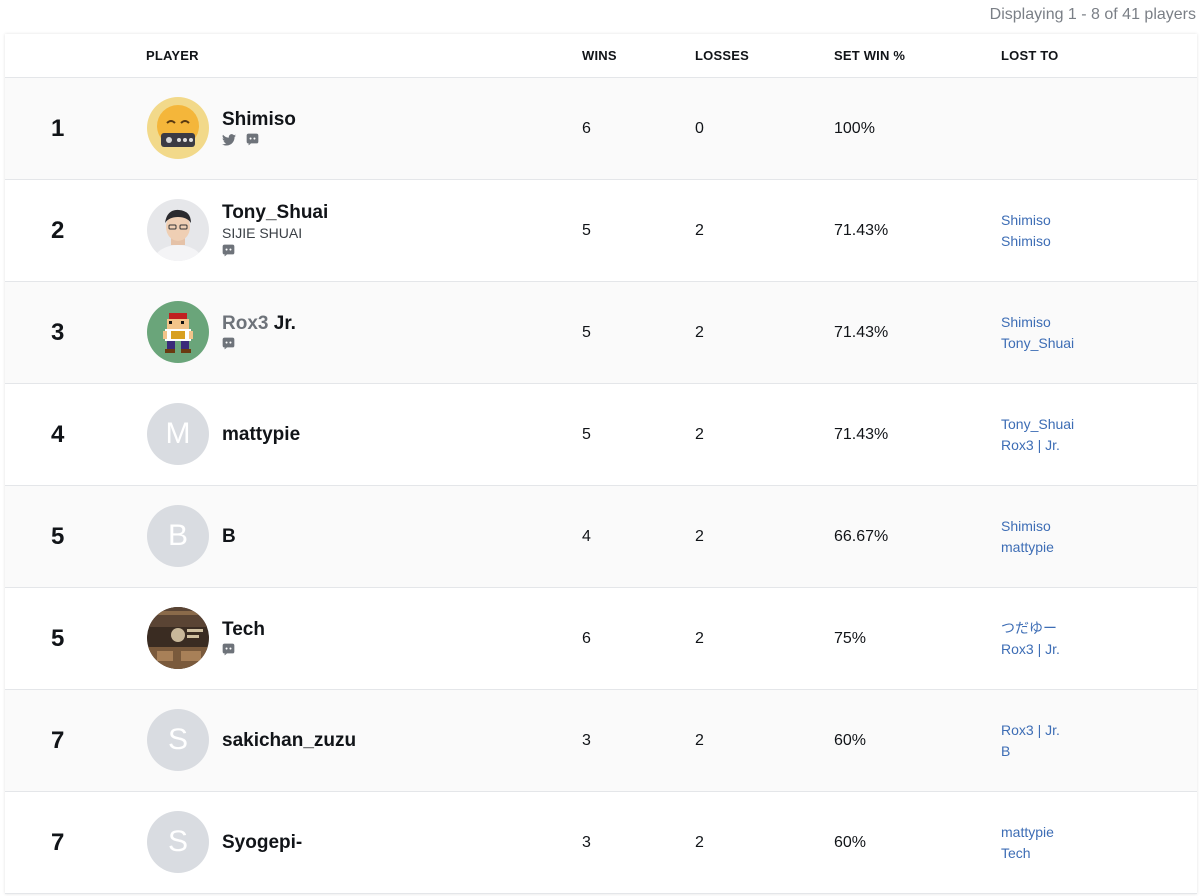  I want to click on display-count: Displaying 1 - 8 of 41 players, so click(1092, 14).